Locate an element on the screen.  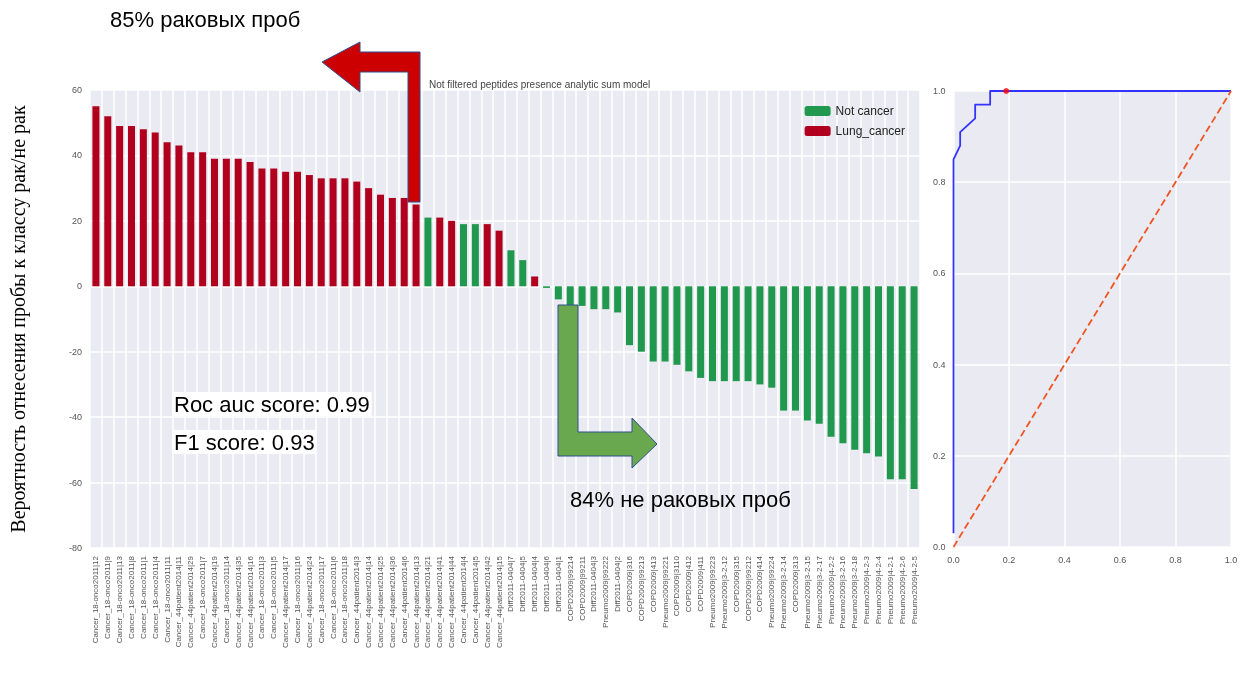
x-tick-label: Cancer_44patient2014|3 is located at coordinates (357, 599).